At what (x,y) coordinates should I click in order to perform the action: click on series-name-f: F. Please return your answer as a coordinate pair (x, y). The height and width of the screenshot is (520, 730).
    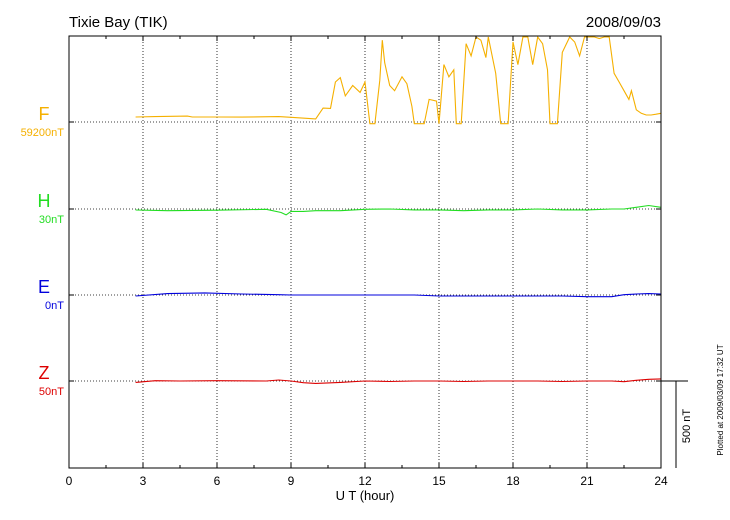
    Looking at the image, I should click on (44, 114).